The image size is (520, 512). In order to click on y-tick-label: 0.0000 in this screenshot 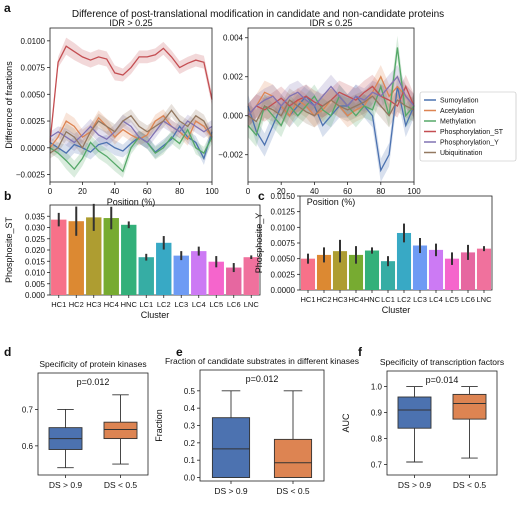, I will do `click(33, 148)`.